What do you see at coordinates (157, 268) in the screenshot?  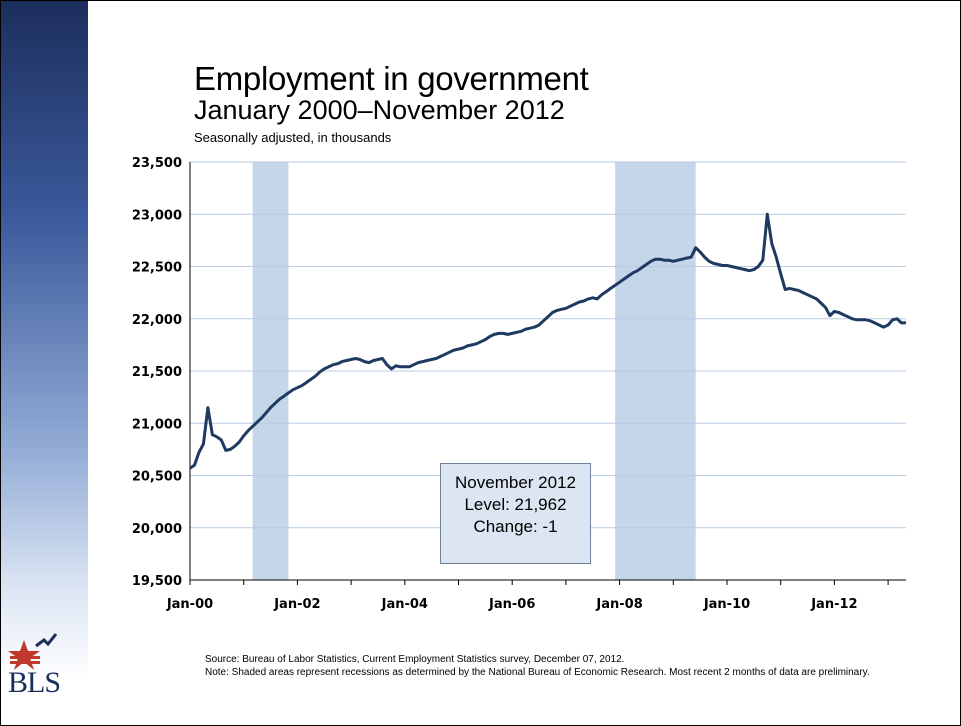 I see `y-tick-label: 22,500` at bounding box center [157, 268].